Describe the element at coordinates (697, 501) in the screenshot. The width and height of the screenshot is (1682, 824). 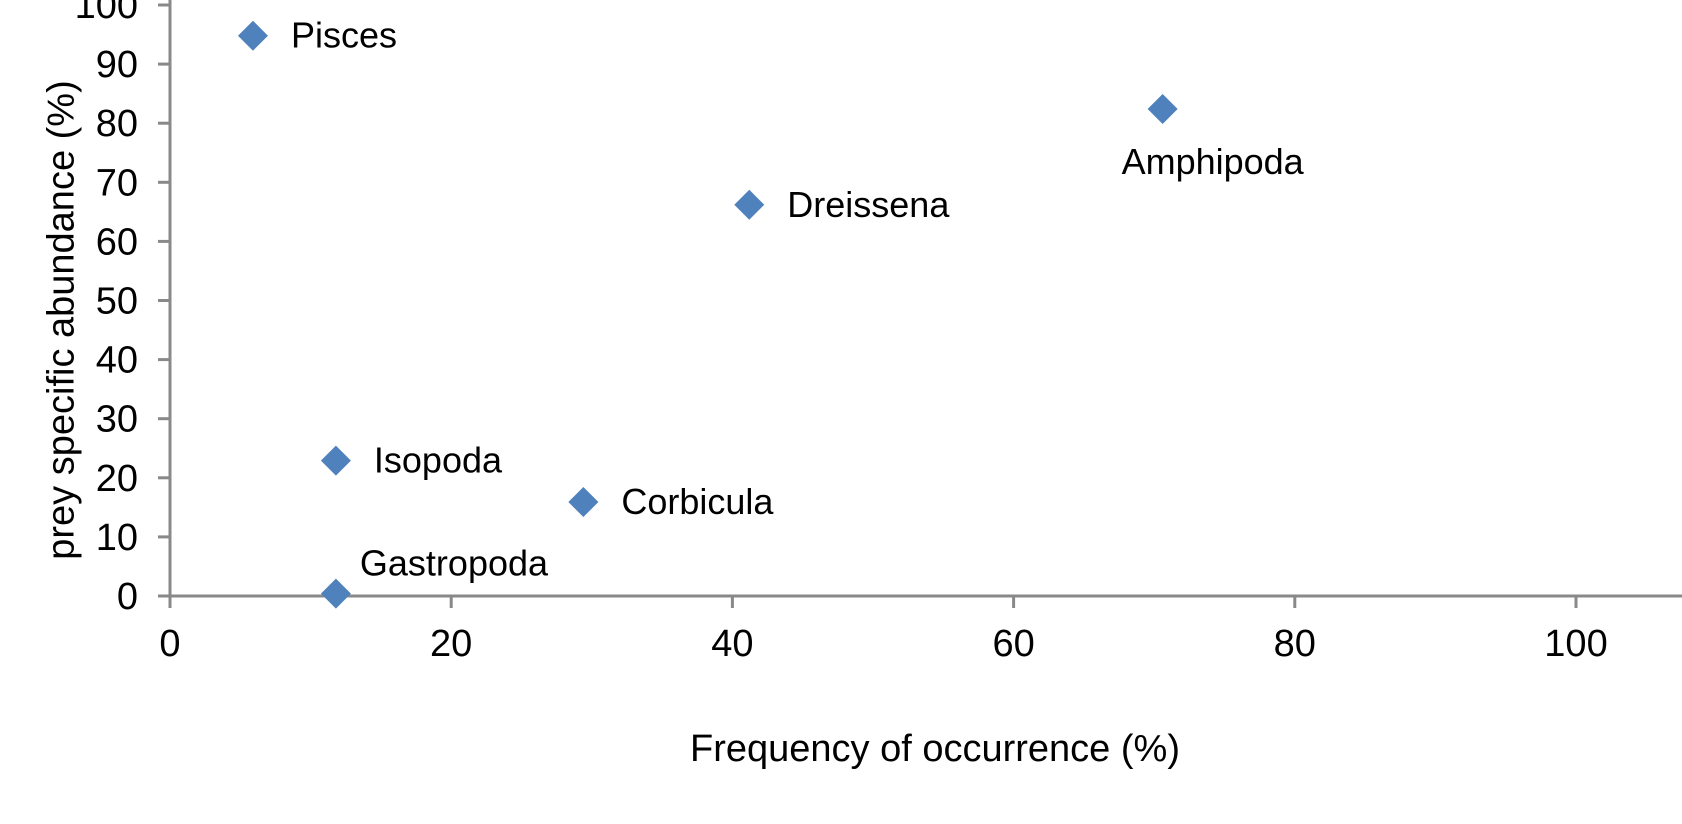
I see `data-label-corbicula: Corbicula` at that location.